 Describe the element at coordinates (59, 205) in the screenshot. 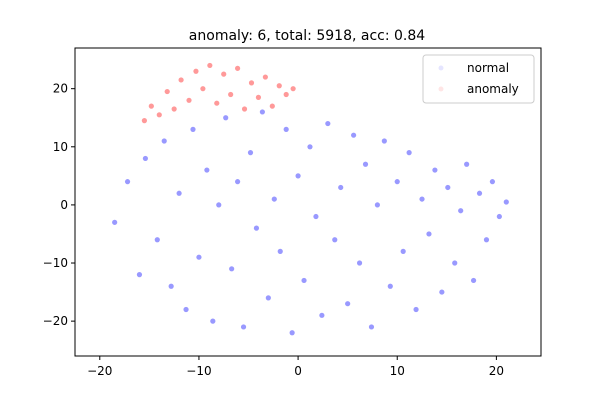

I see `y-axis: −20 −10 0 10 20` at that location.